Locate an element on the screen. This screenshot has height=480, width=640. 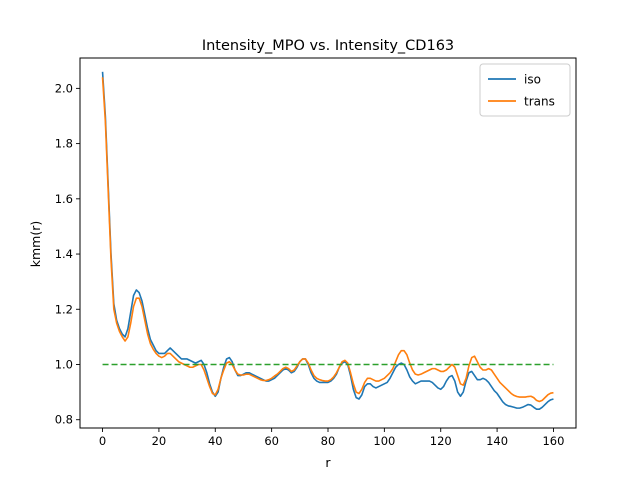
y-tick-label: 1.0 is located at coordinates (64, 364).